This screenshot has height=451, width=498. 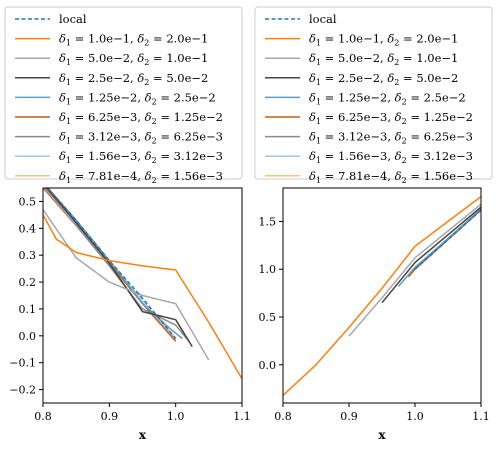 What do you see at coordinates (28, 282) in the screenshot?
I see `y-tick-label: 0.2` at bounding box center [28, 282].